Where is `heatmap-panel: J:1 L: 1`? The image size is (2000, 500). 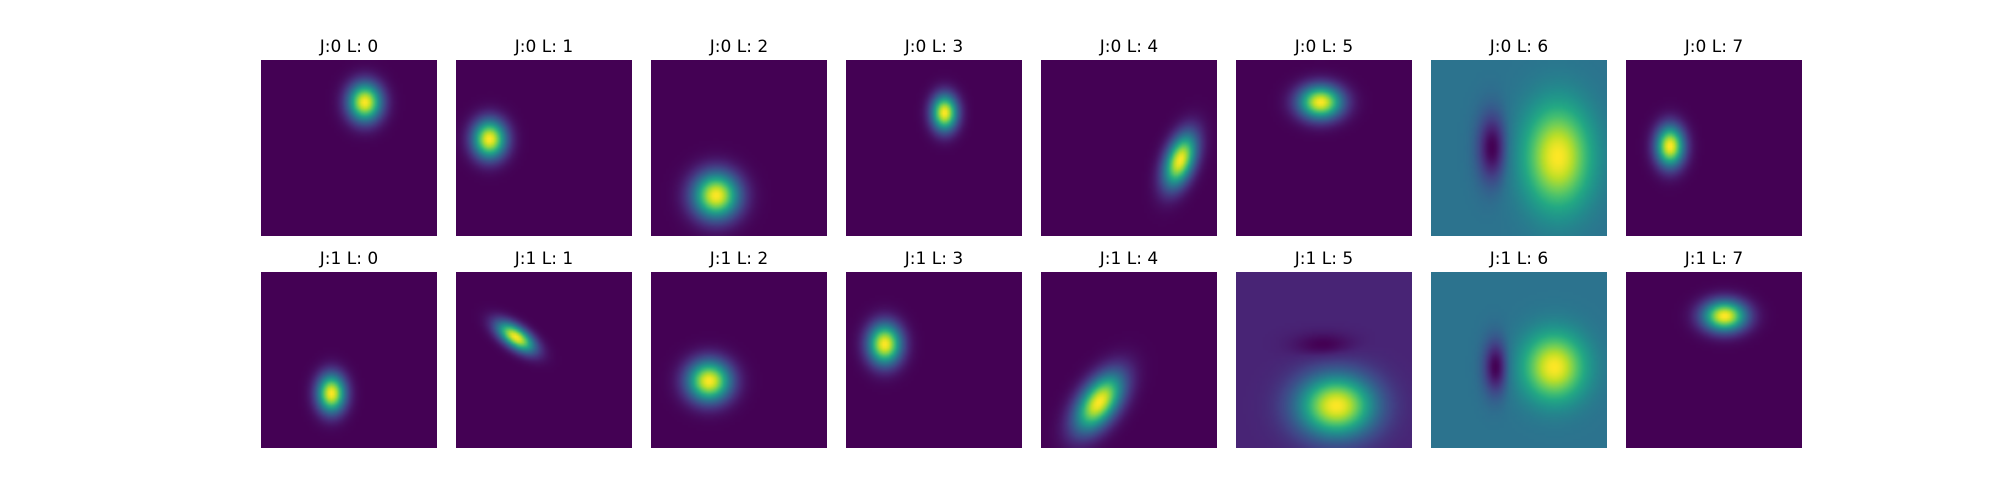
heatmap-panel: J:1 L: 1 is located at coordinates (544, 348).